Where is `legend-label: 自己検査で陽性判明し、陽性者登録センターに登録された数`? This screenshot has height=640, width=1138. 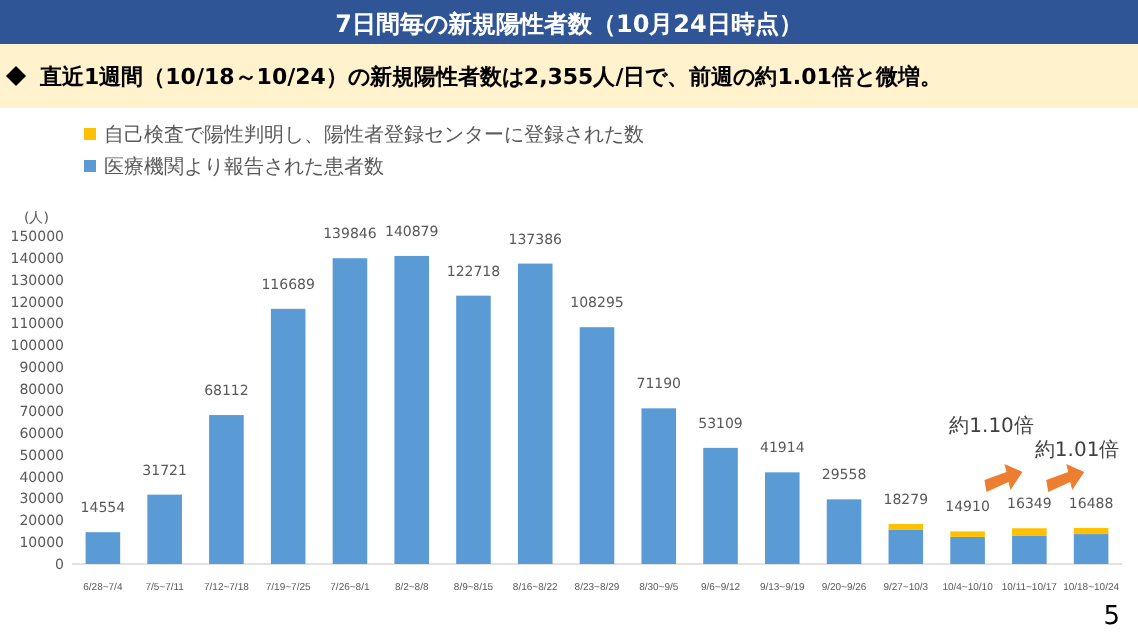
legend-label: 自己検査で陽性判明し、陽性者登録センターに登録された数 is located at coordinates (374, 135).